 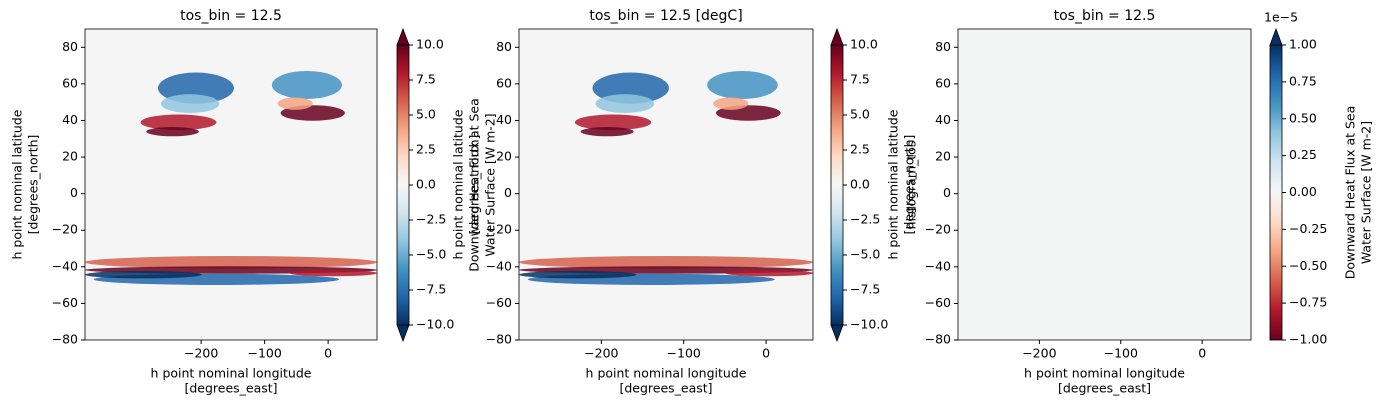 What do you see at coordinates (1308, 339) in the screenshot?
I see `colorbar-tick-label: −1.00` at bounding box center [1308, 339].